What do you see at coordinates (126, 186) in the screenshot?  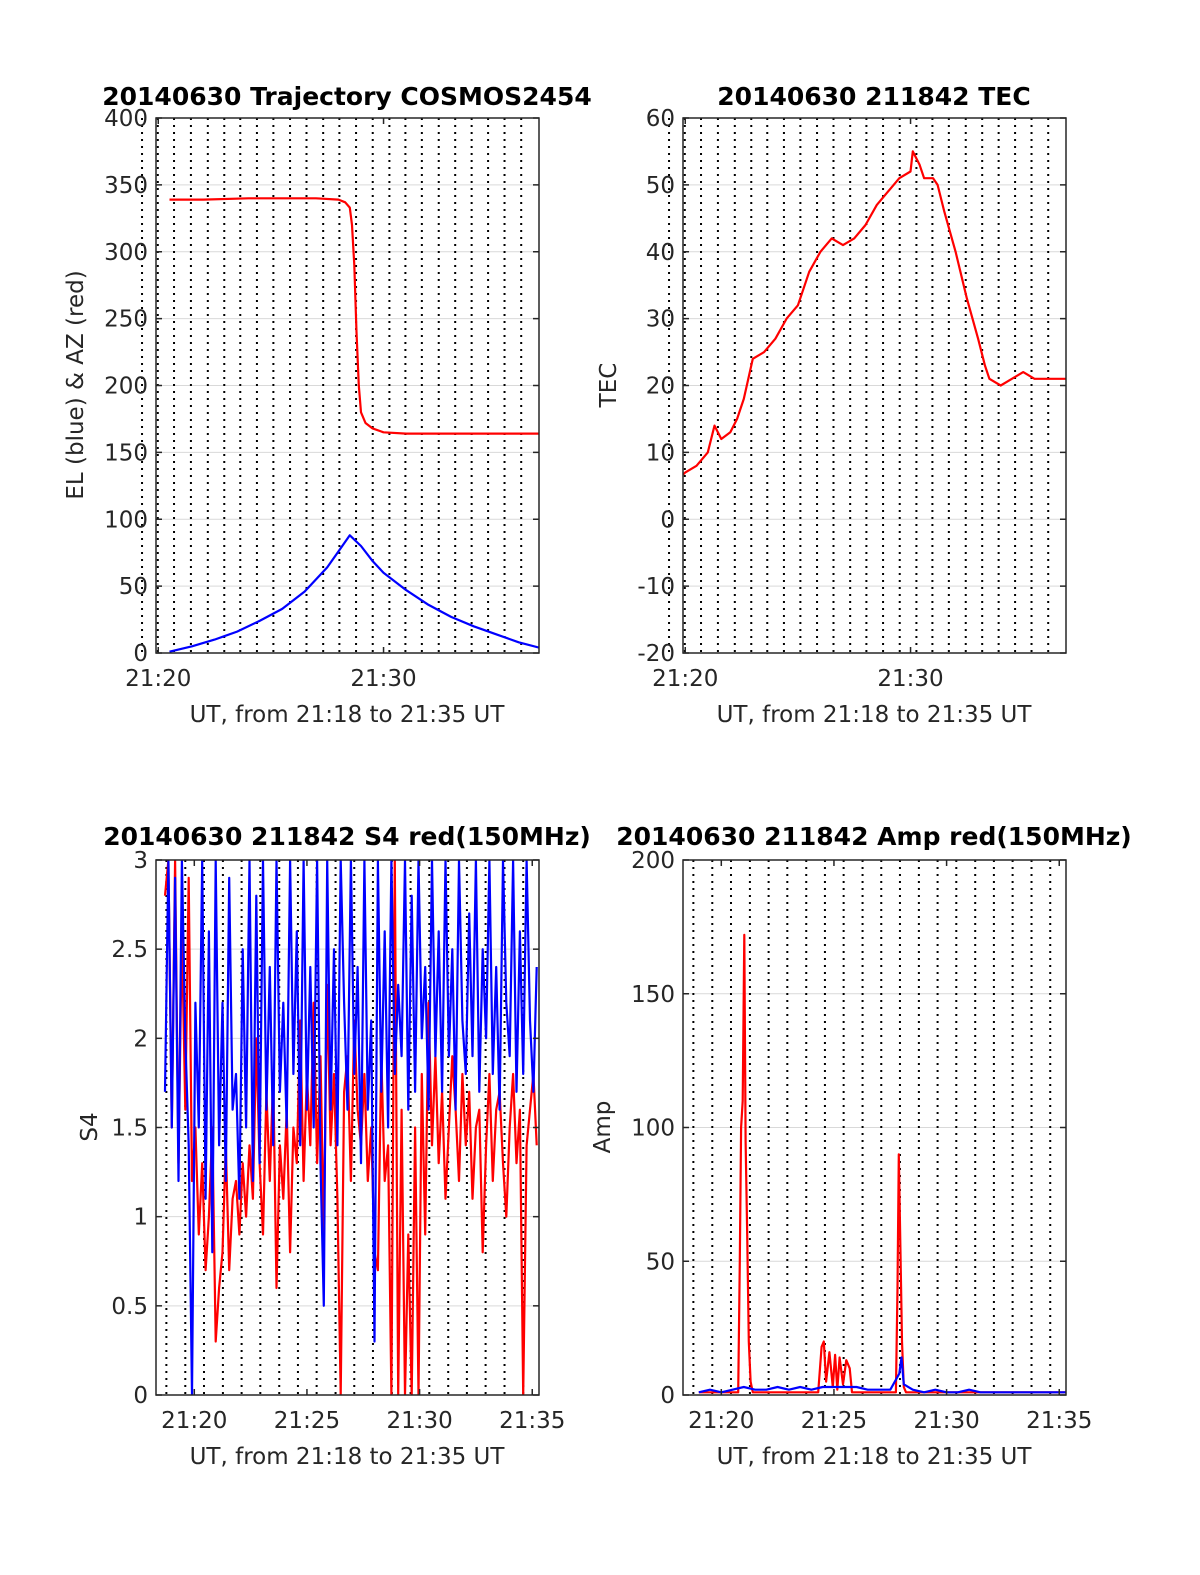 I see `traj-ytick-label-7: 350` at bounding box center [126, 186].